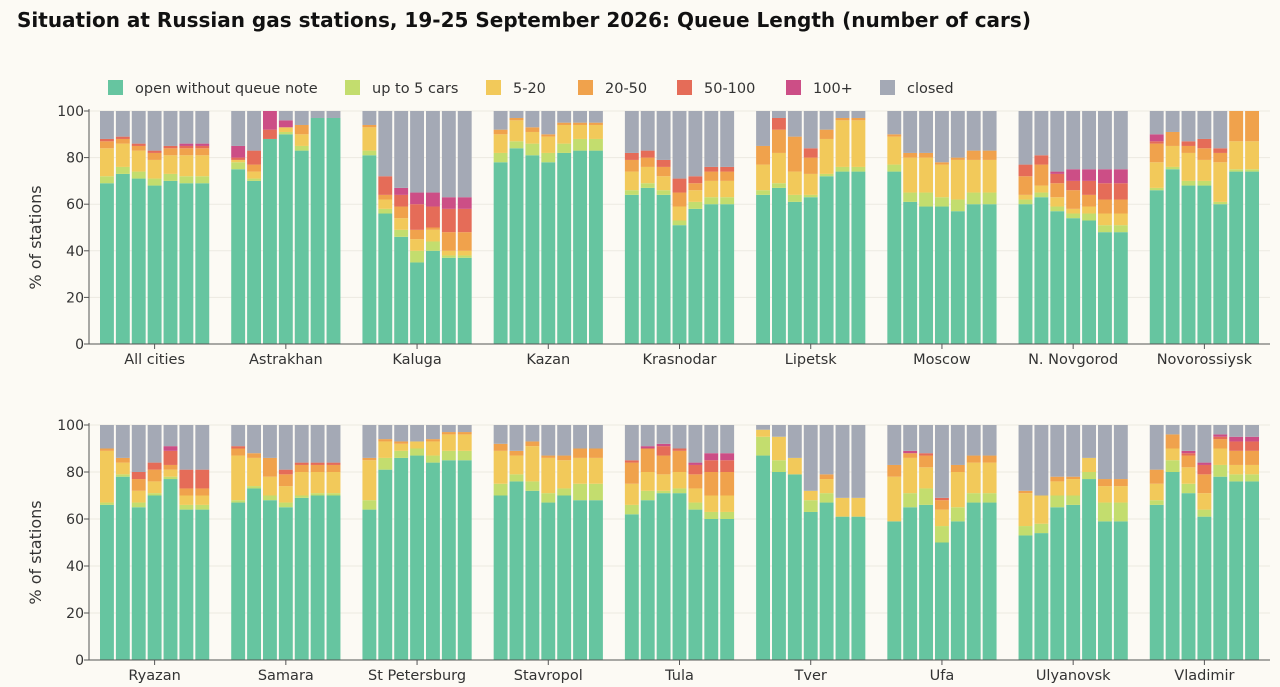 This screenshot has height=687, width=1280. Describe the element at coordinates (695, 205) in the screenshot. I see `bar-krasnodar-day5-up-to-5-cars` at that location.